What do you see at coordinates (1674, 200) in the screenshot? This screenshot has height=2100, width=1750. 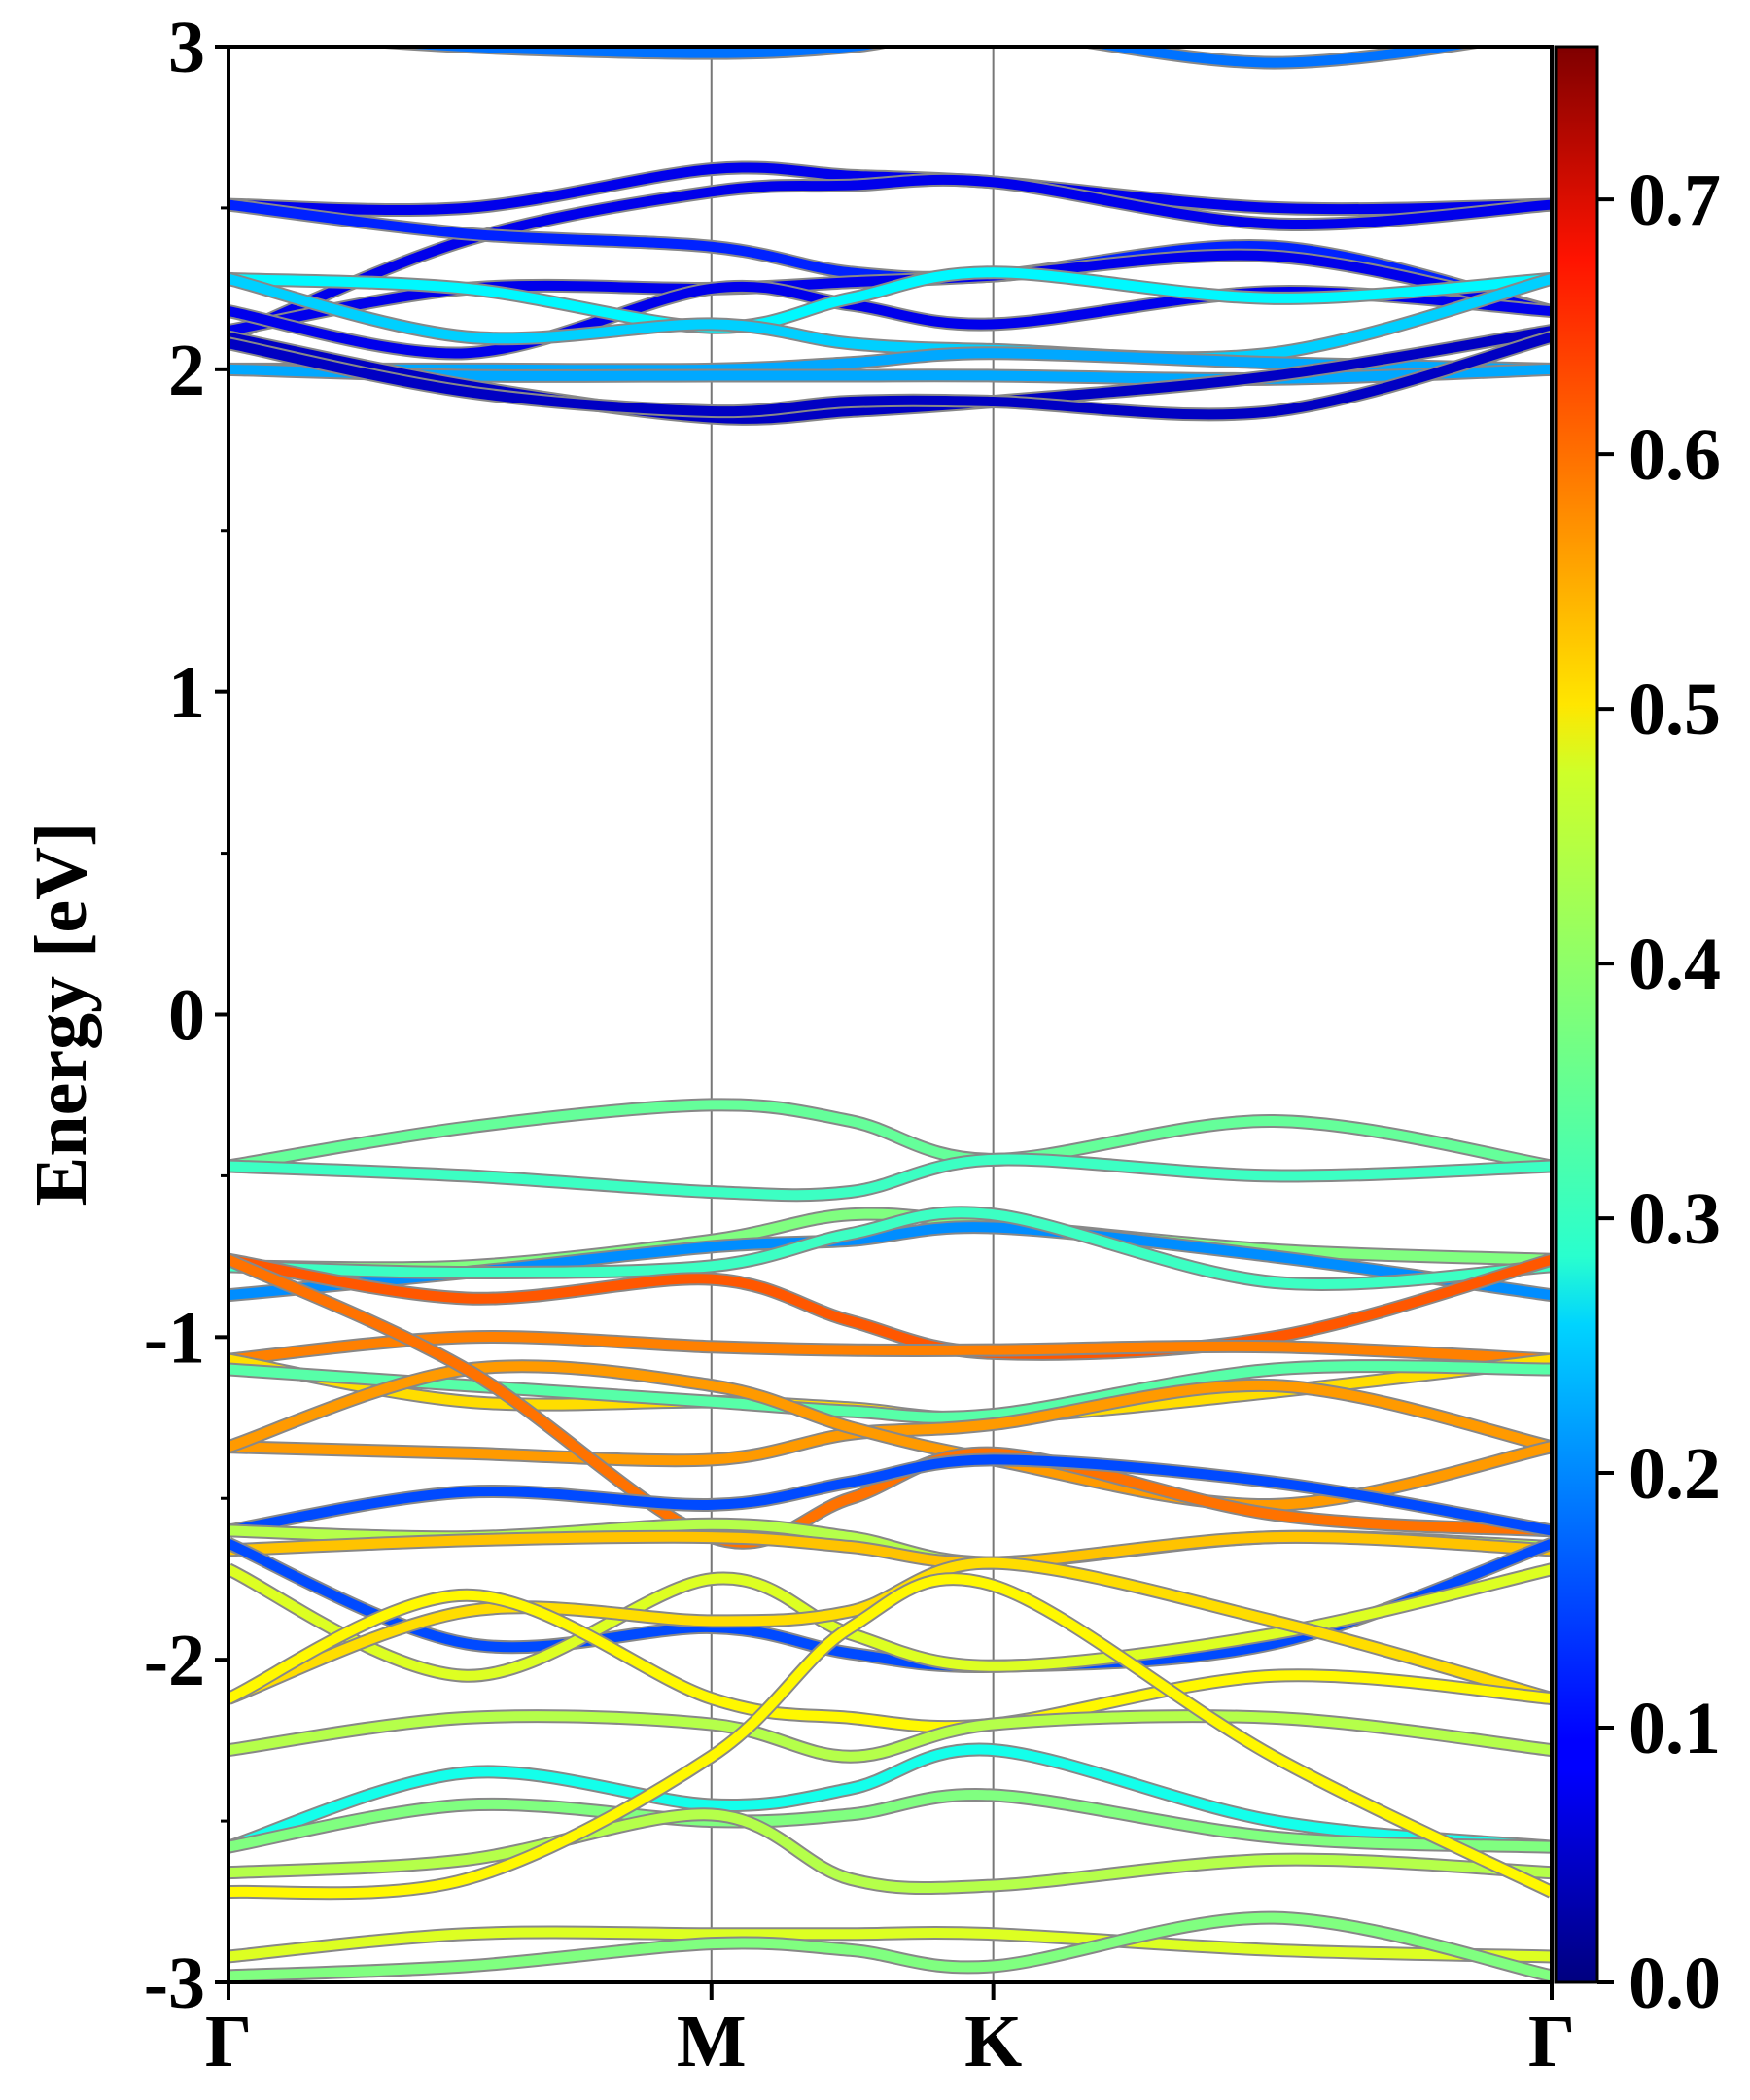 I see `colorbar-tick-label: 0.7` at bounding box center [1674, 200].